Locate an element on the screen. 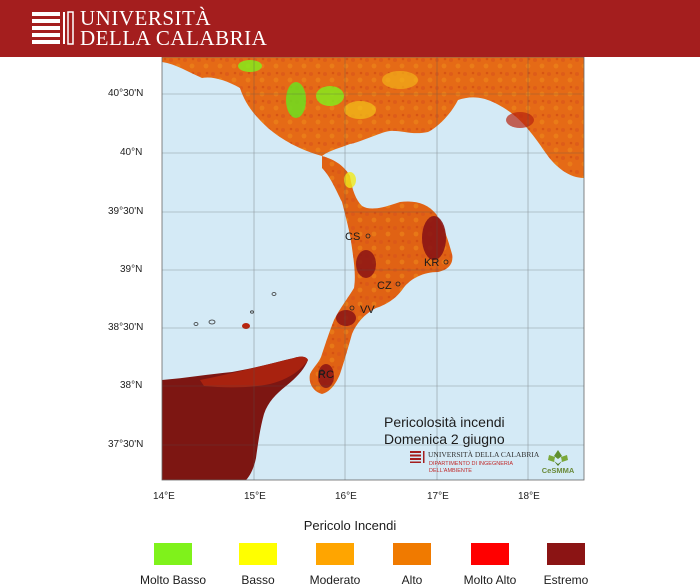  leaf-cluster-icon is located at coordinates (558, 458).